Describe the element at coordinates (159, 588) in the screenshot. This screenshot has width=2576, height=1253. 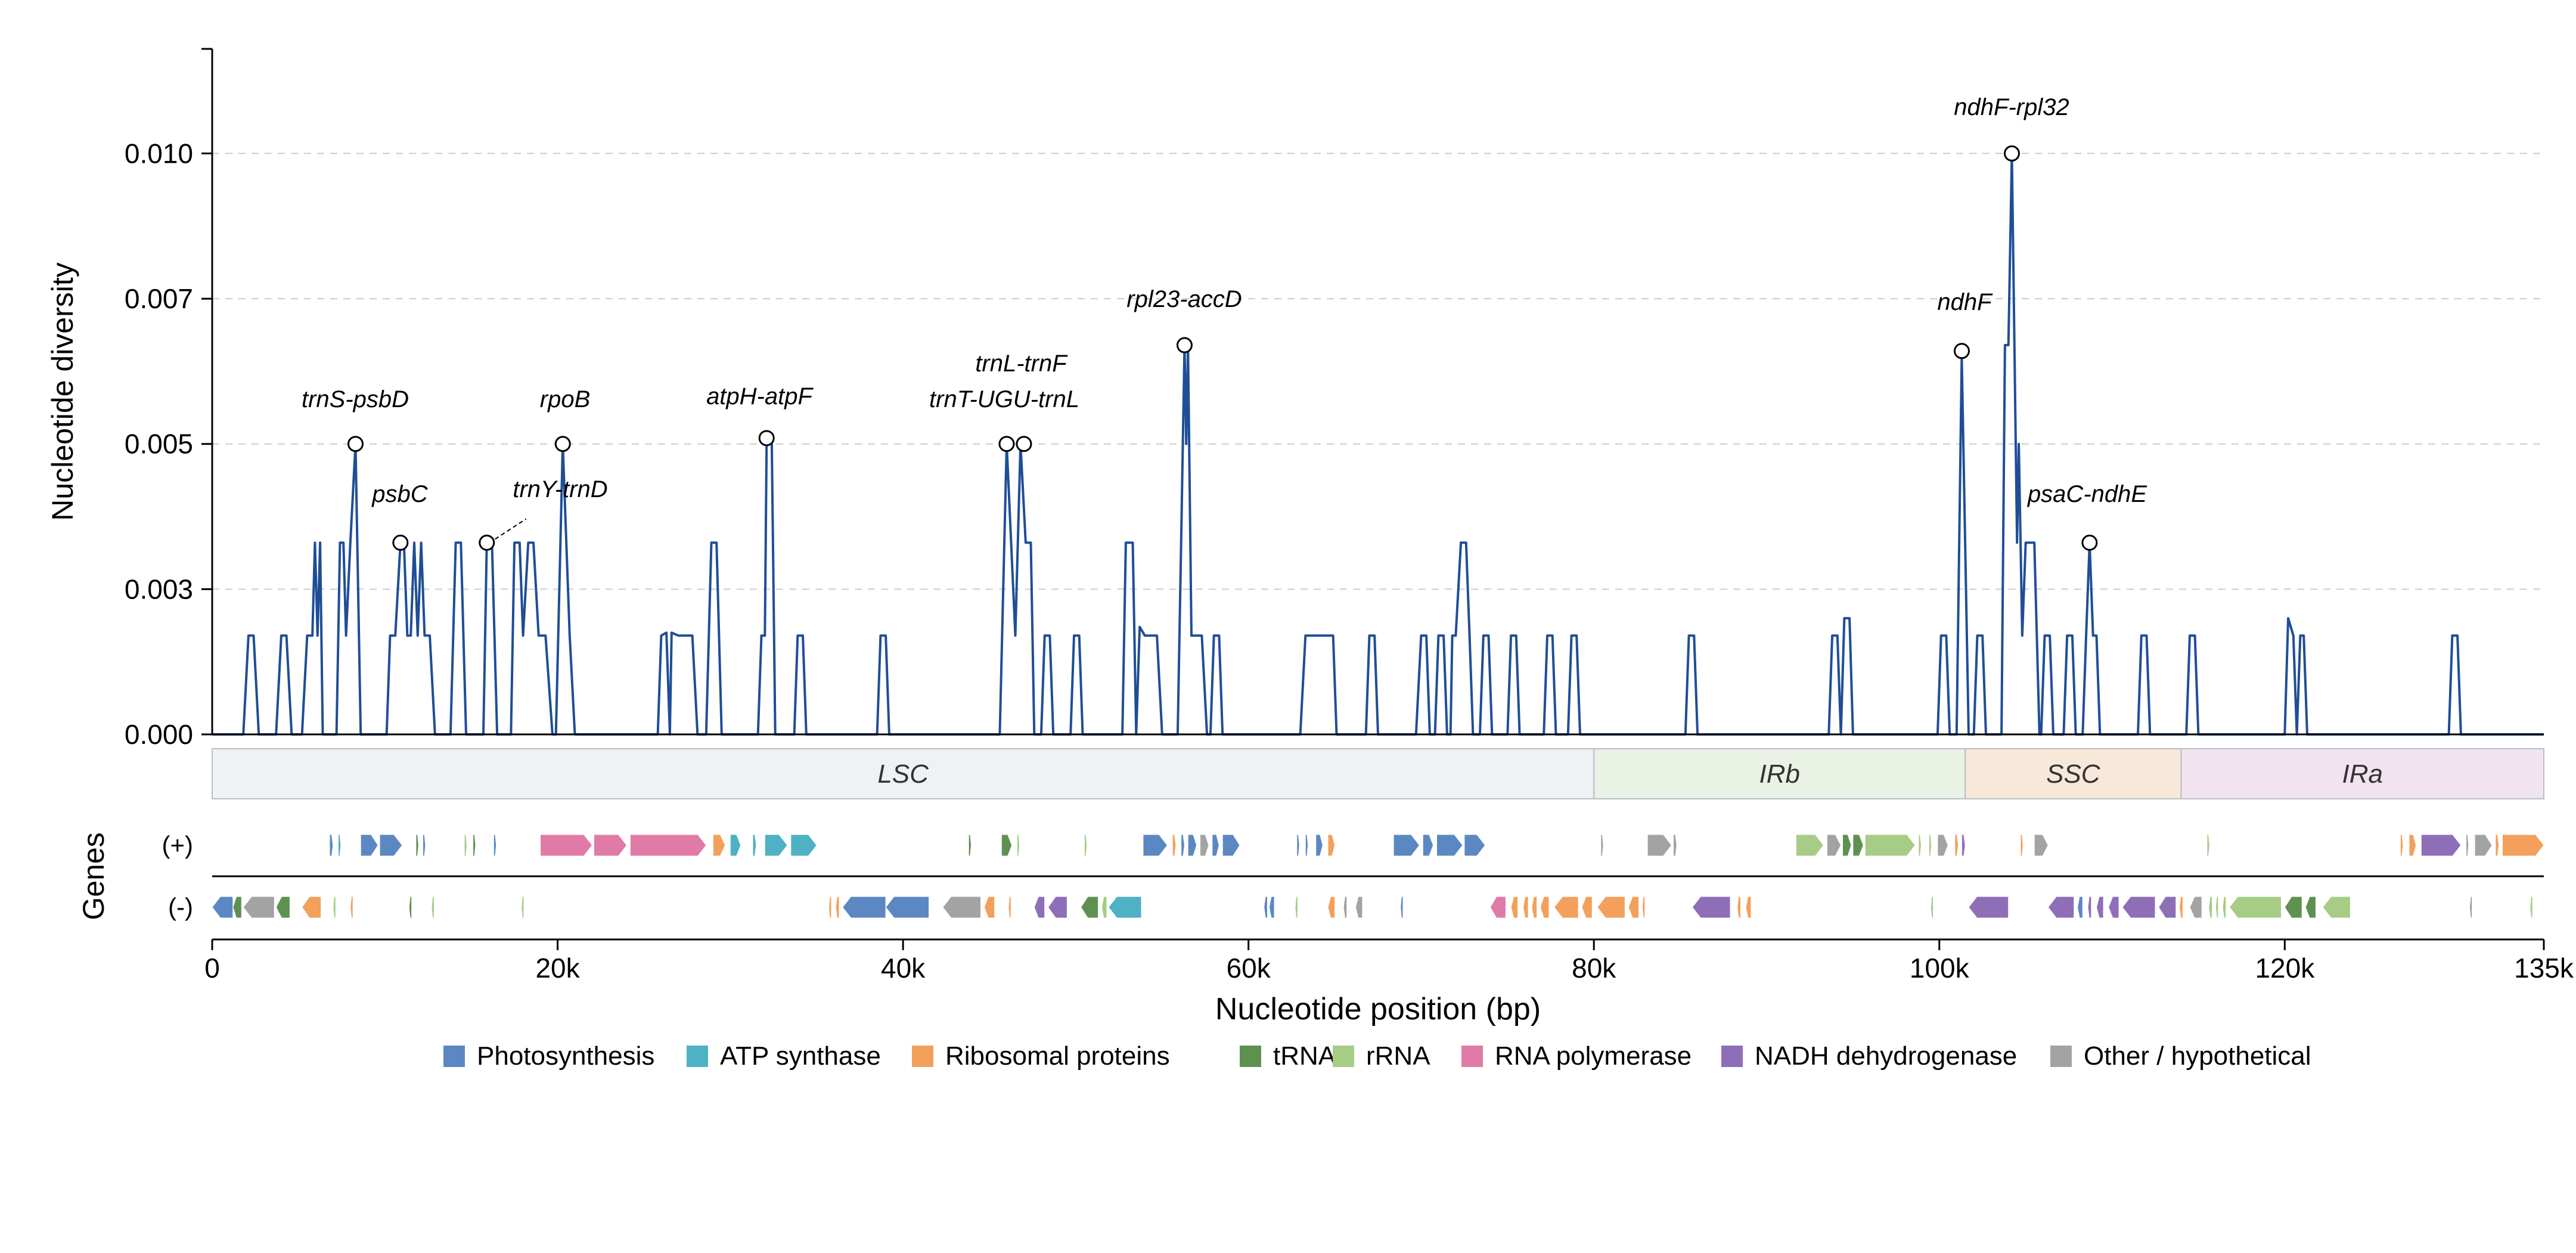
I see `y-tick-label: 0.003` at that location.